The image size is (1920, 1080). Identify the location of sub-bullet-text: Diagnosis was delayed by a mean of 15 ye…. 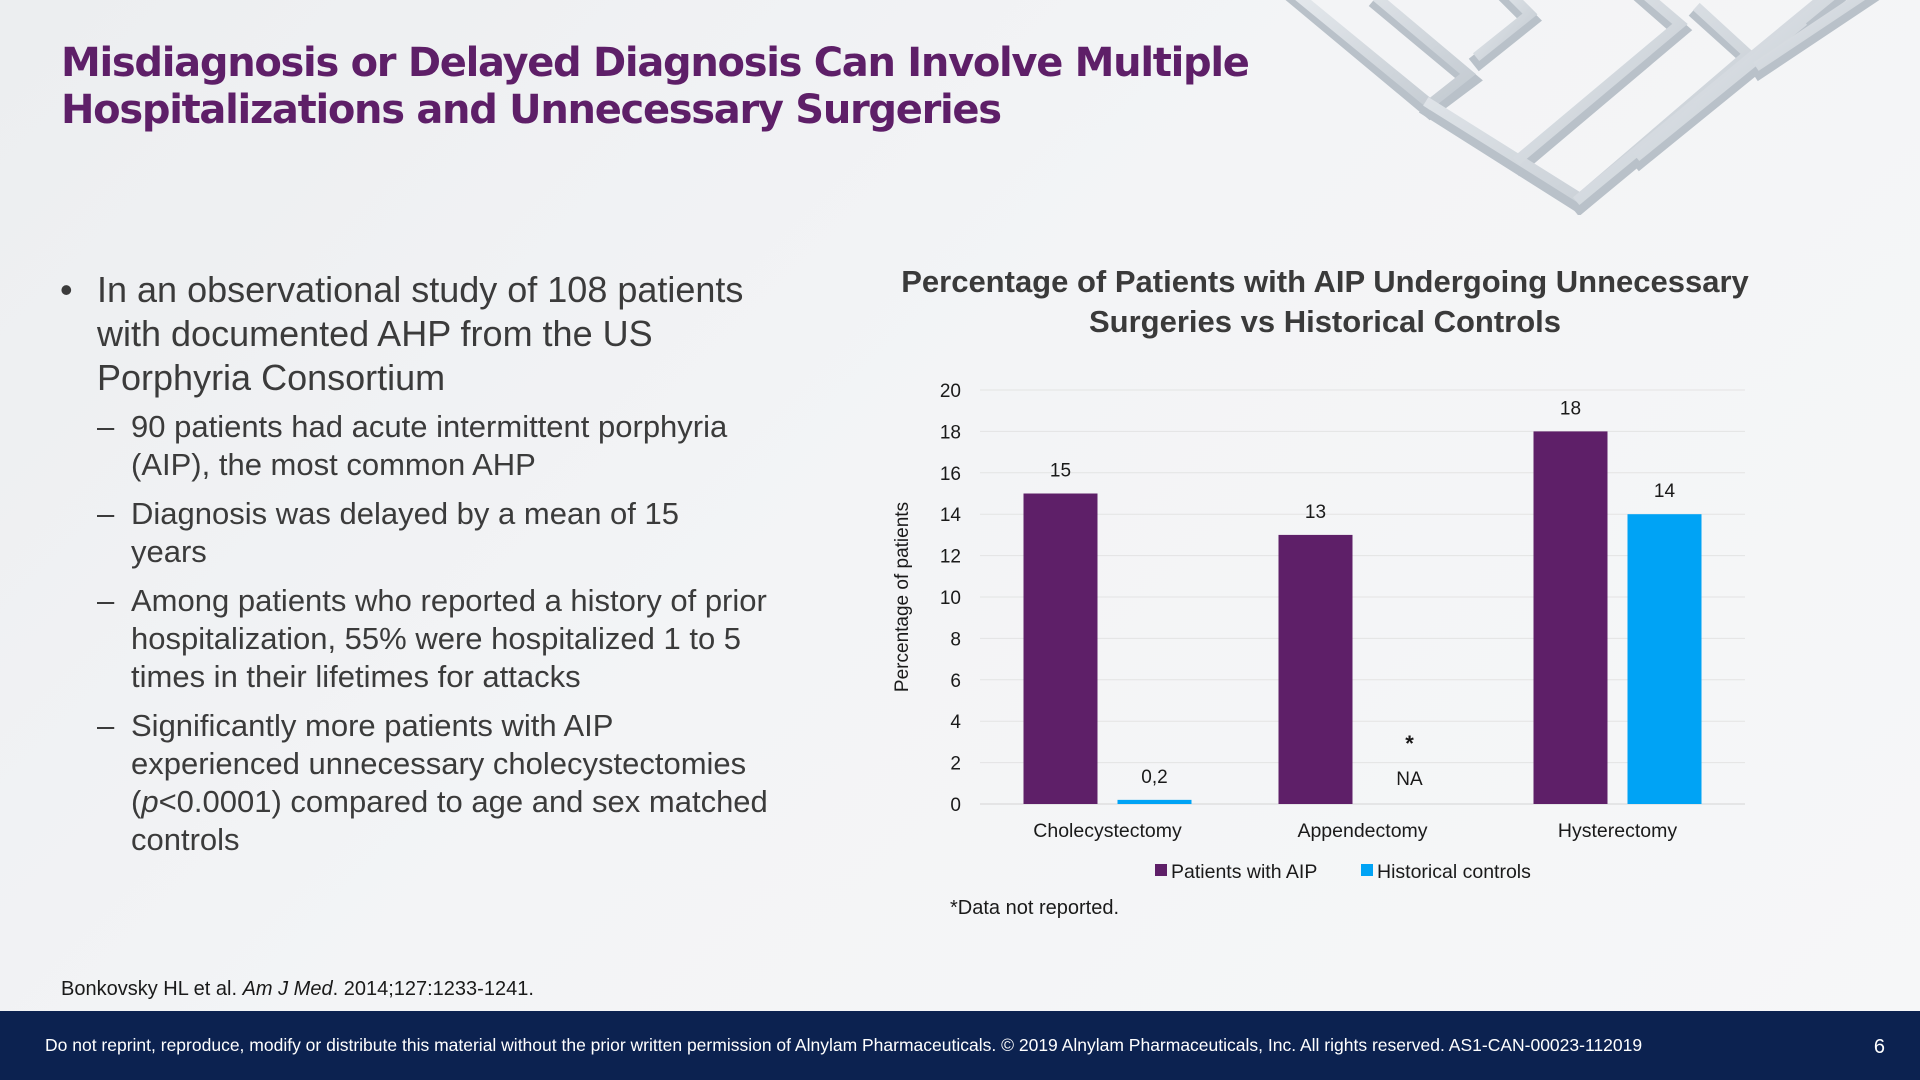
(405, 532).